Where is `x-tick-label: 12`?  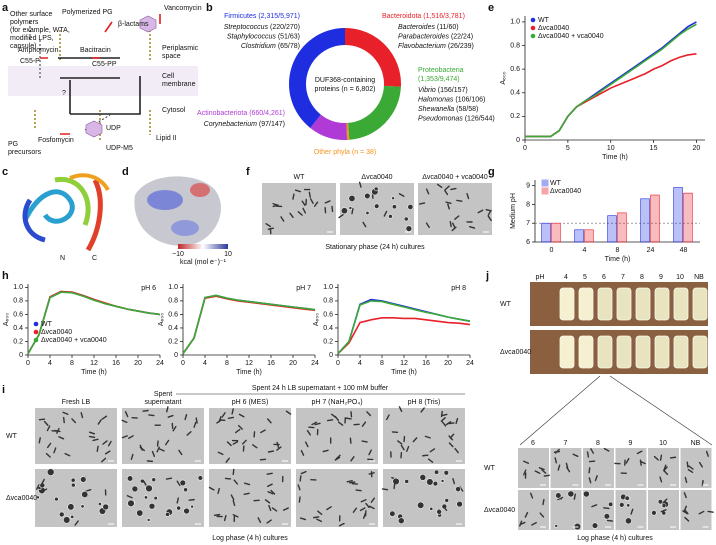 x-tick-label: 12 is located at coordinates (94, 363).